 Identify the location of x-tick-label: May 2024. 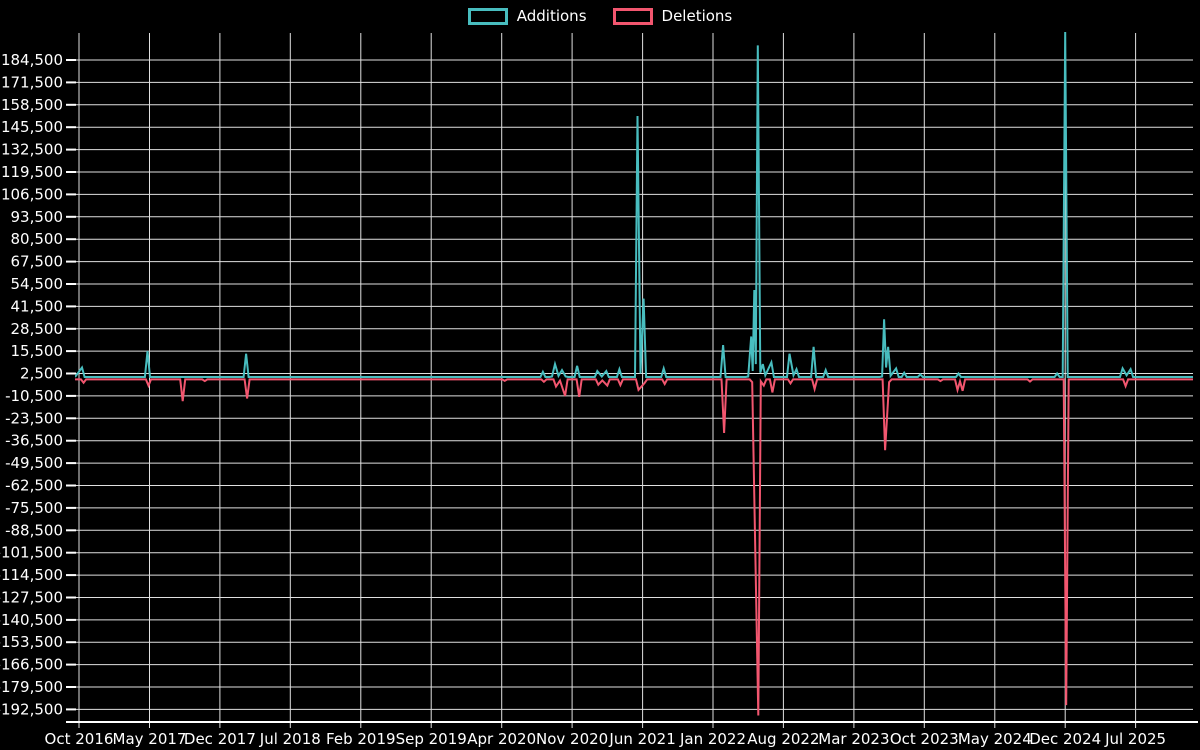
(995, 739).